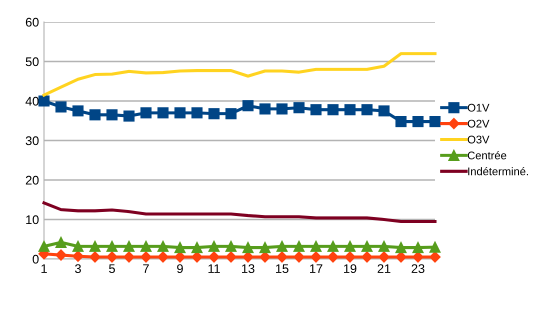 The height and width of the screenshot is (321, 551). I want to click on x-tick-label: 7, so click(146, 268).